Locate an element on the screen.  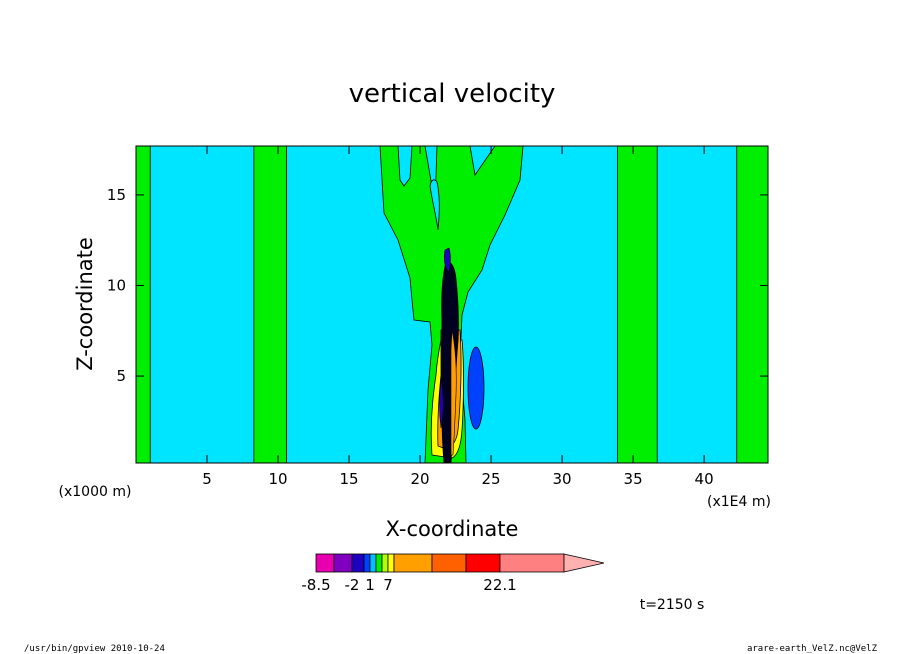
y-axis-label: Z-coordinate is located at coordinates (85, 304).